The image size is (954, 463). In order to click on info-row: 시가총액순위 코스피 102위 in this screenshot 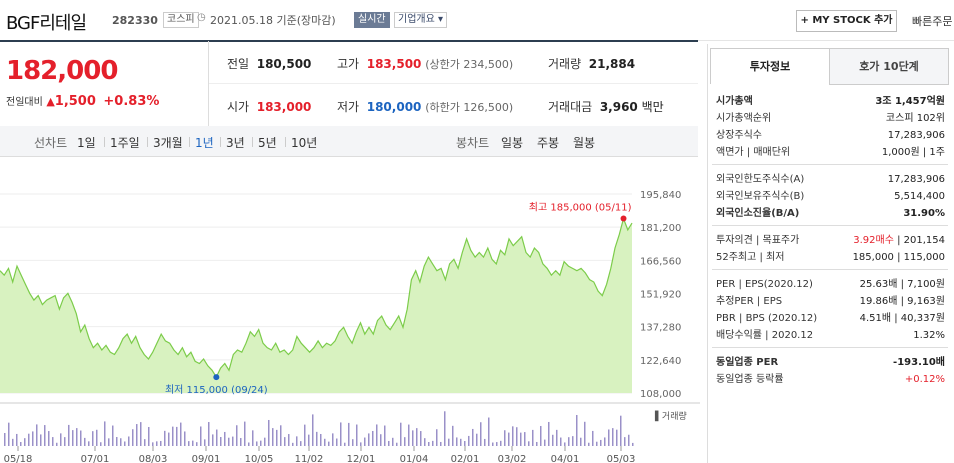, I will do `click(830, 118)`.